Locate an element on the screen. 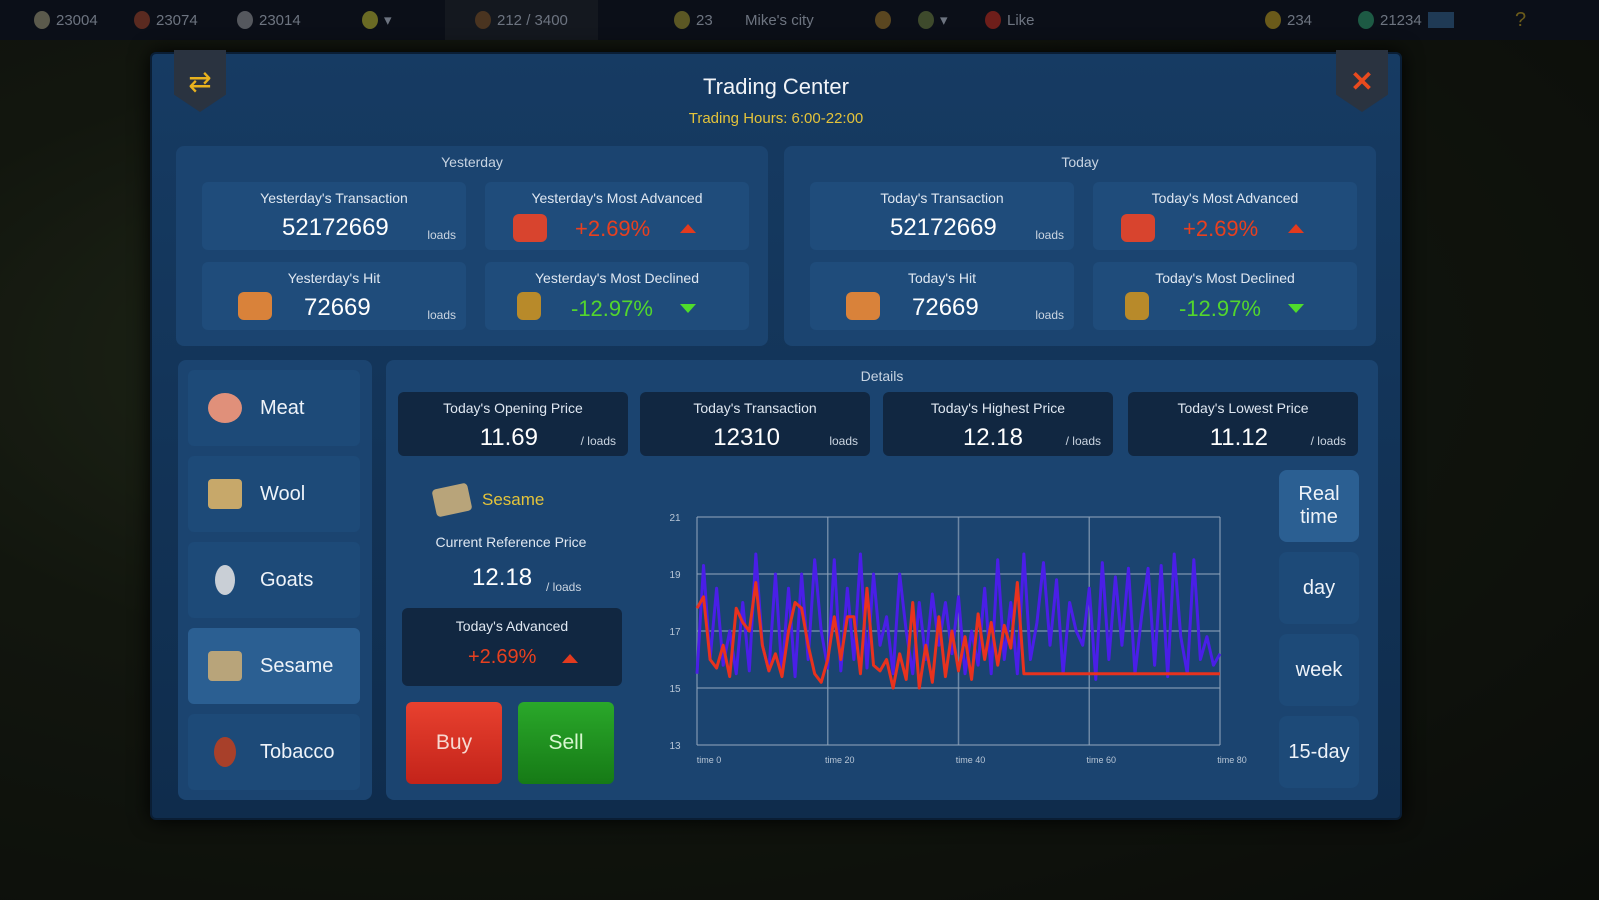 This screenshot has width=1599, height=900. reference-price-label: Current Reference Price is located at coordinates (511, 542).